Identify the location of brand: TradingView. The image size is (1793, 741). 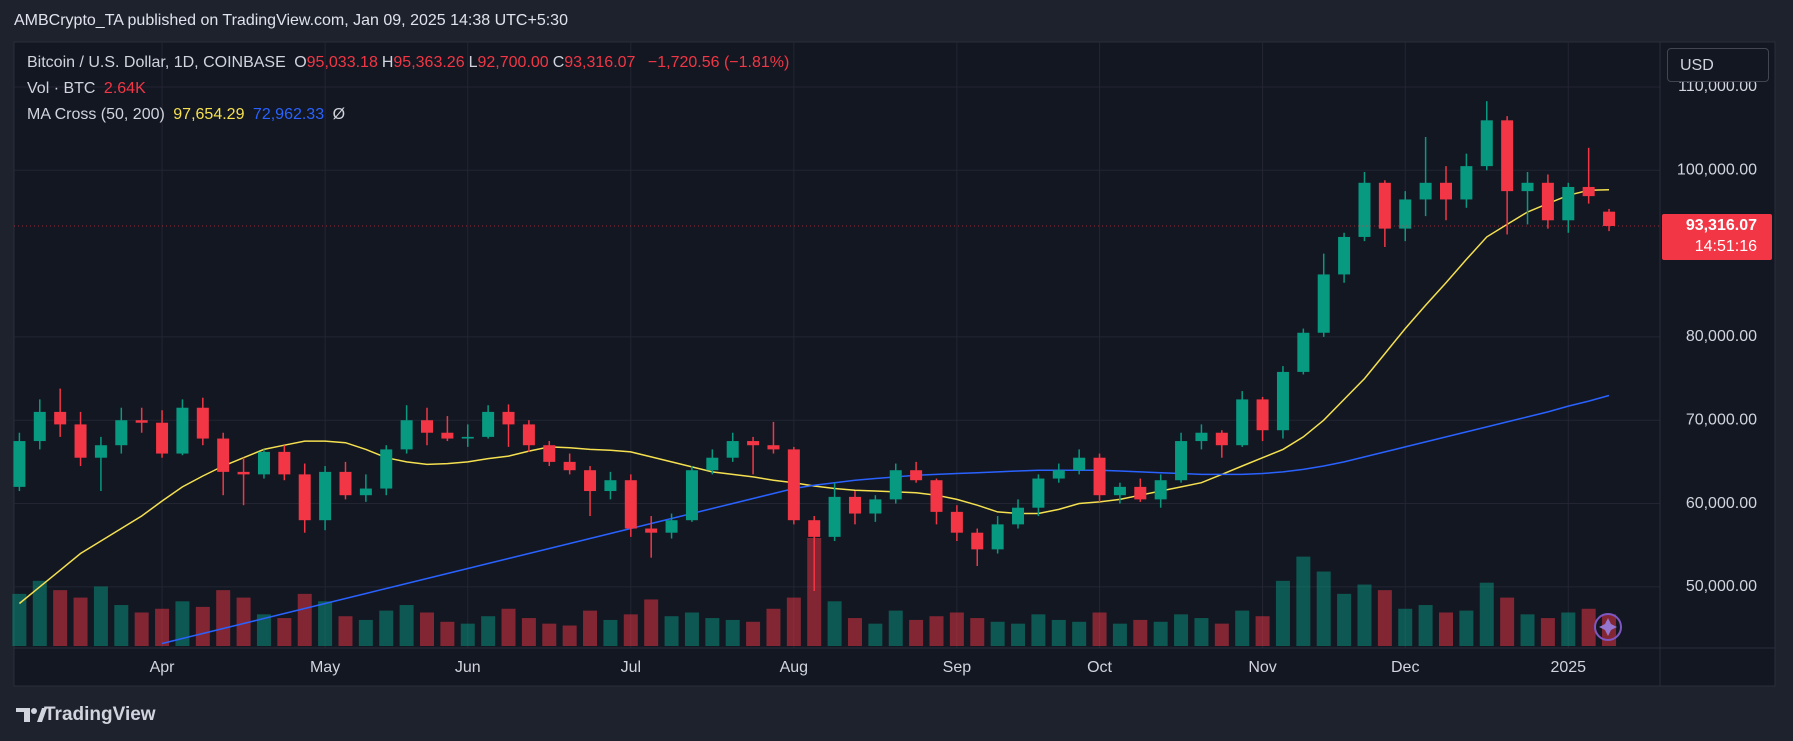
(100, 714).